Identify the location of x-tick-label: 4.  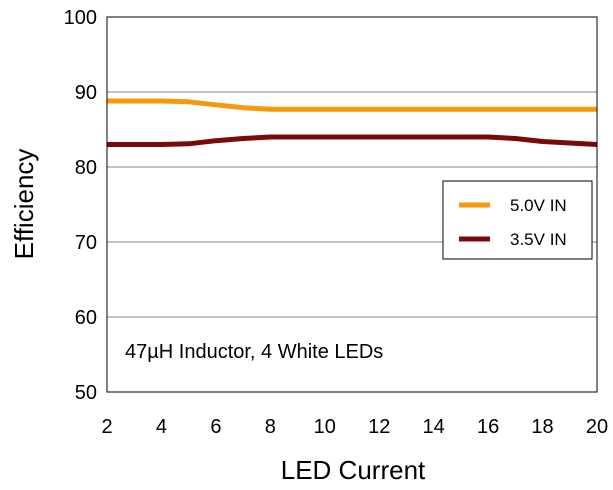
(161, 427).